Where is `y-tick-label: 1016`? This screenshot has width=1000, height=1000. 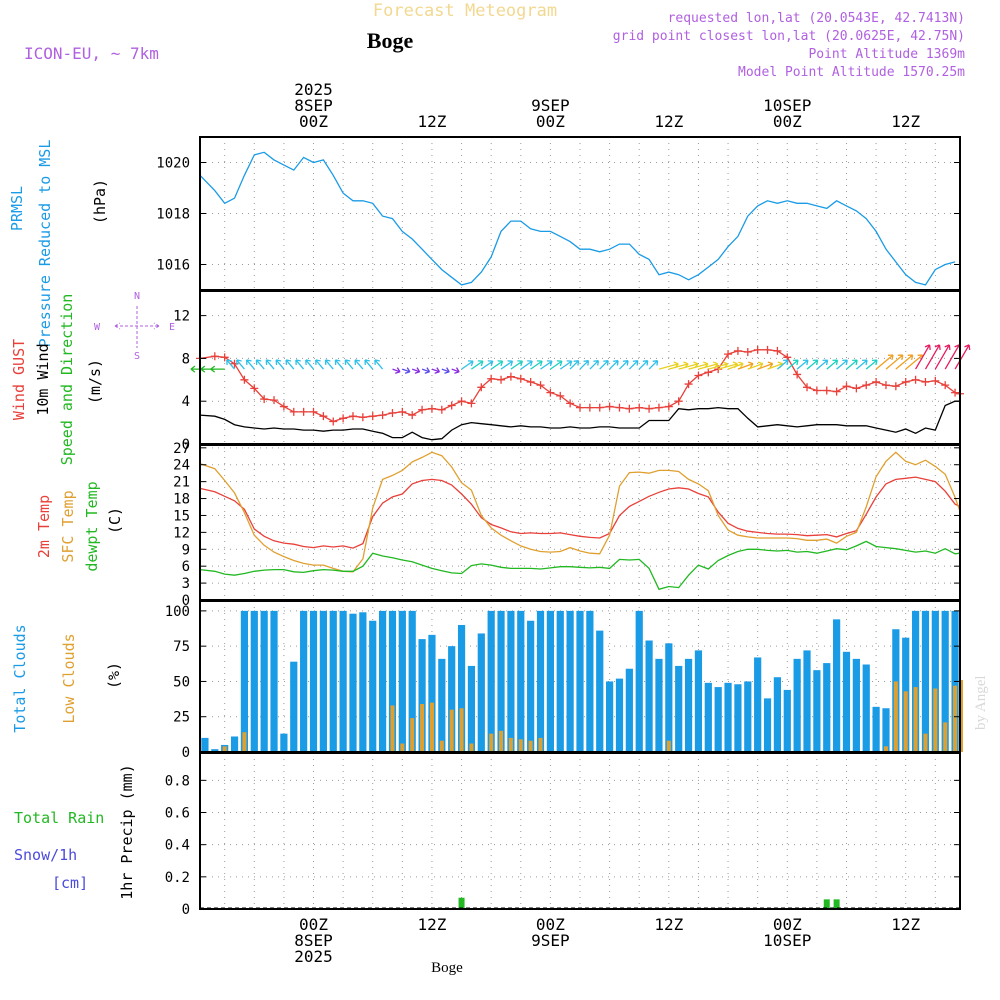 y-tick-label: 1016 is located at coordinates (173, 266).